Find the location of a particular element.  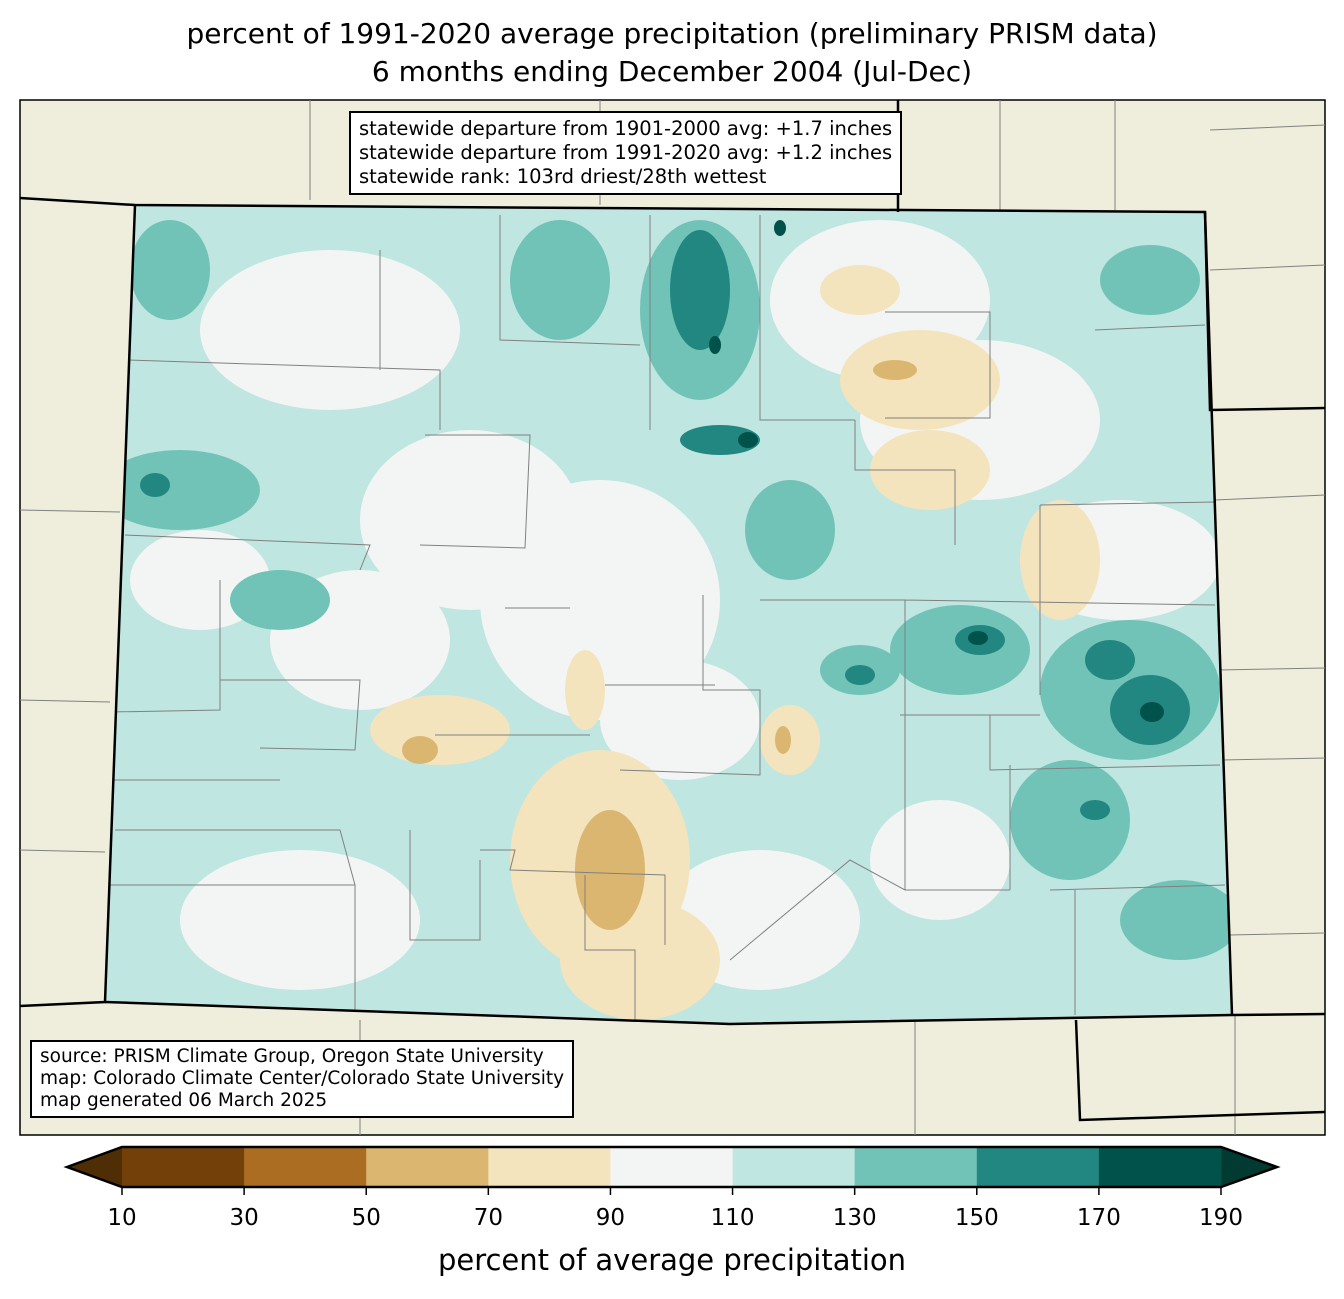

colorbar-tick-label: 30 is located at coordinates (244, 1218).